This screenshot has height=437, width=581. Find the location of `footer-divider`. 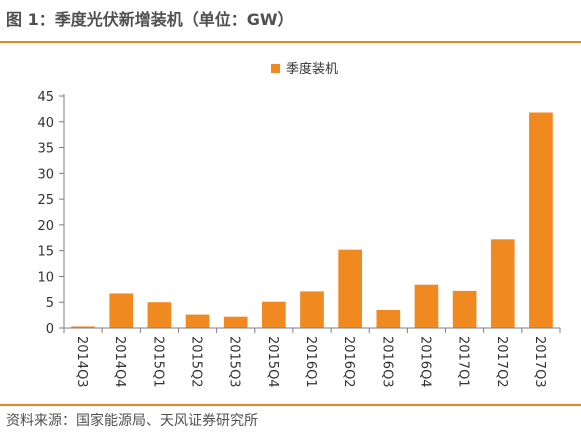

footer-divider is located at coordinates (290, 405).